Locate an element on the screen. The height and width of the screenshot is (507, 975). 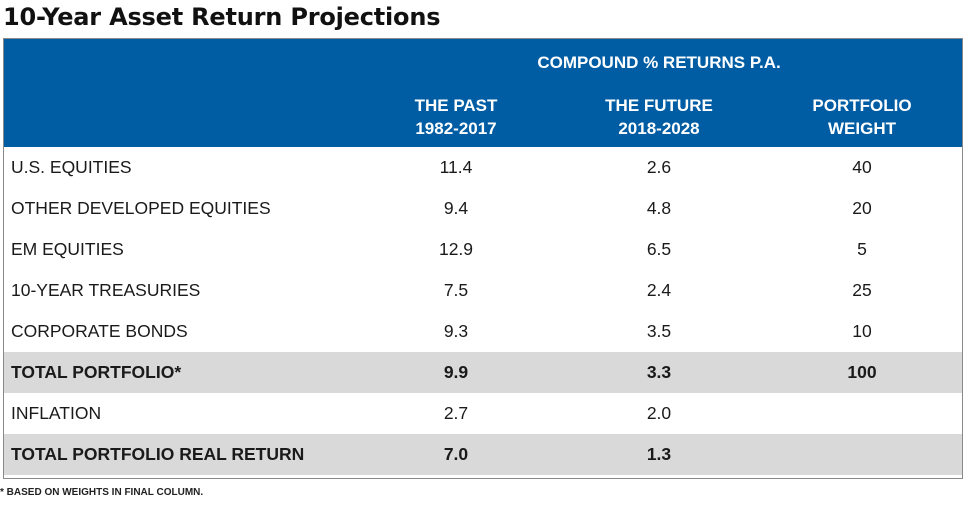
table-row: CORPORATE BONDS 9.3 3.5 10 is located at coordinates (483, 331).